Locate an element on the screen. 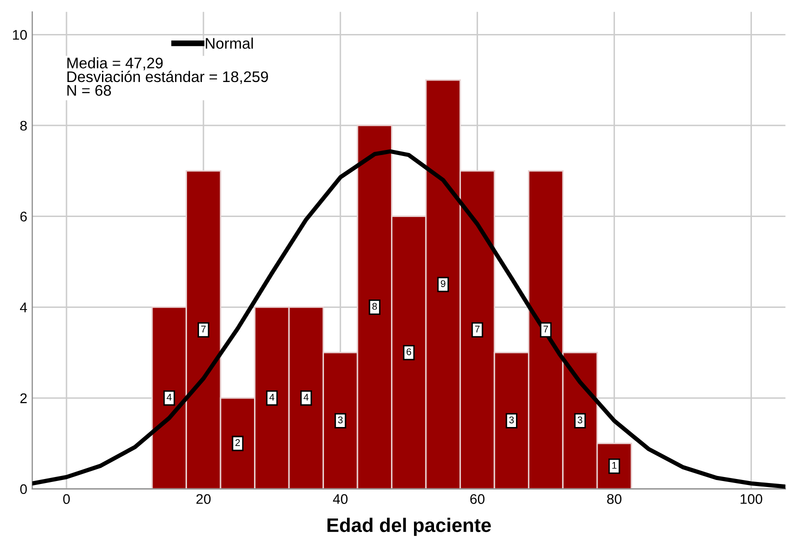  data-label: 1 is located at coordinates (614, 465).